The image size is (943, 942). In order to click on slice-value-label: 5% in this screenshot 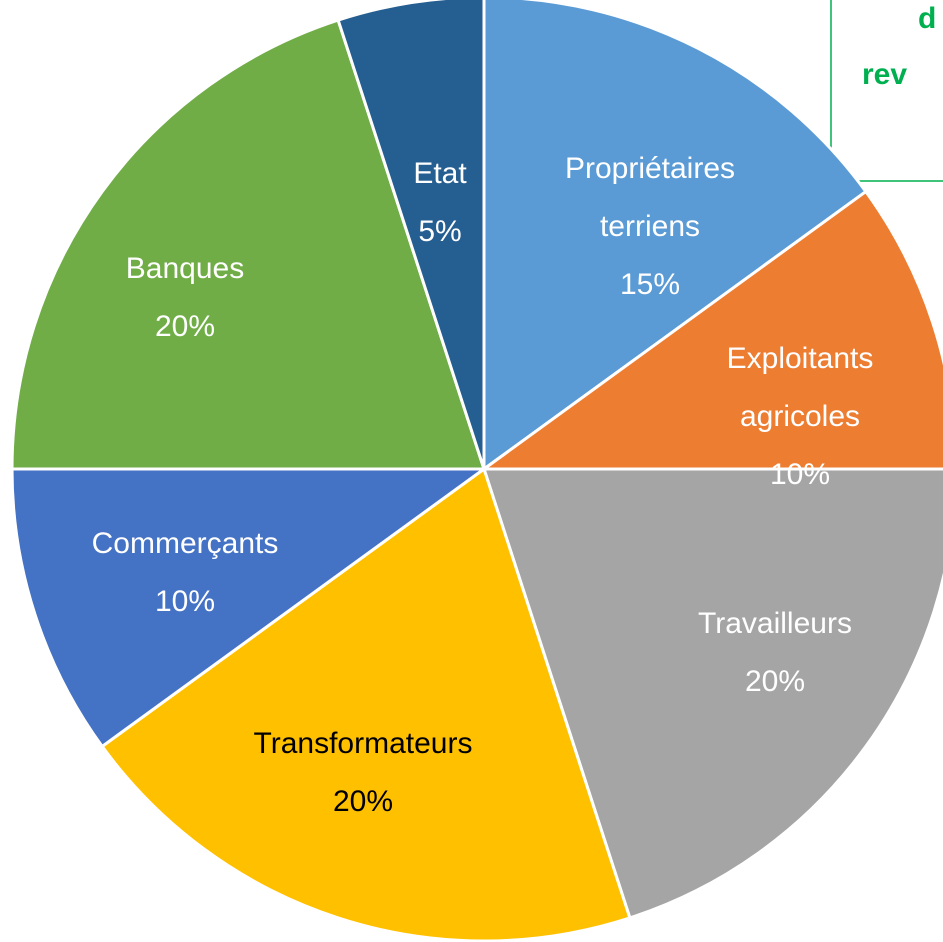, I will do `click(439, 231)`.